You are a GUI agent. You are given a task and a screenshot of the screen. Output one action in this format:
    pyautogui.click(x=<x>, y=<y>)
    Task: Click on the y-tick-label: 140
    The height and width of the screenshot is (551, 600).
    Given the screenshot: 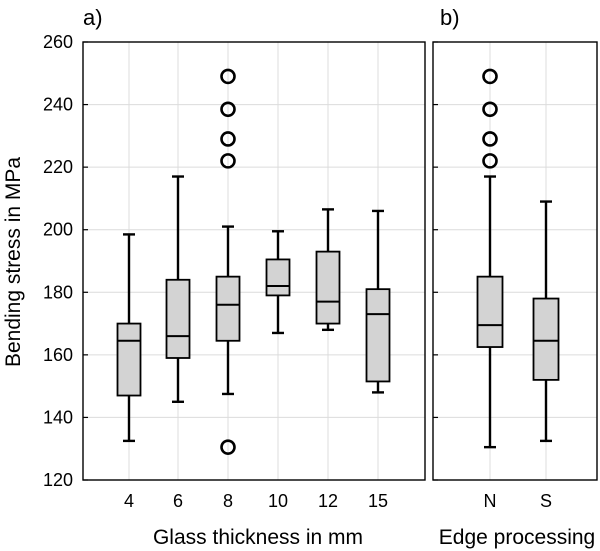 What is the action you would take?
    pyautogui.click(x=58, y=417)
    